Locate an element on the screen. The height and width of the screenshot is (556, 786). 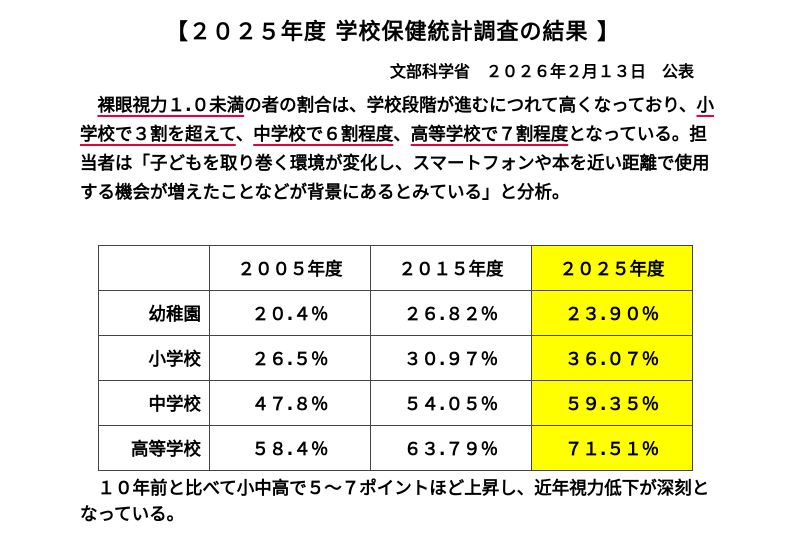
row-label: 小学校 is located at coordinates (154, 358).